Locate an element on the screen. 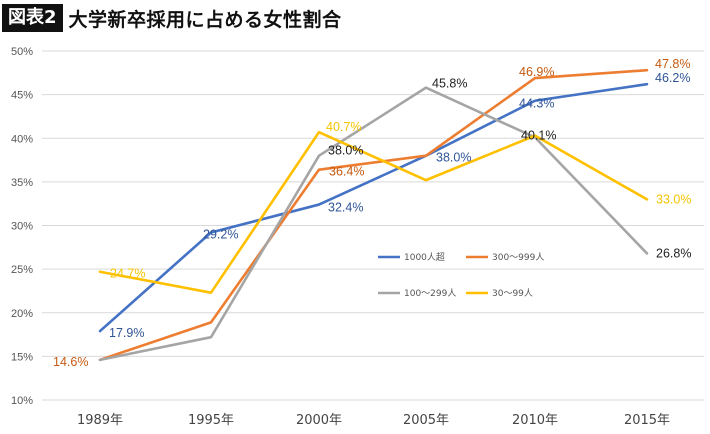  chart-title: 大学新卒採用に占める女性割合 is located at coordinates (205, 19).